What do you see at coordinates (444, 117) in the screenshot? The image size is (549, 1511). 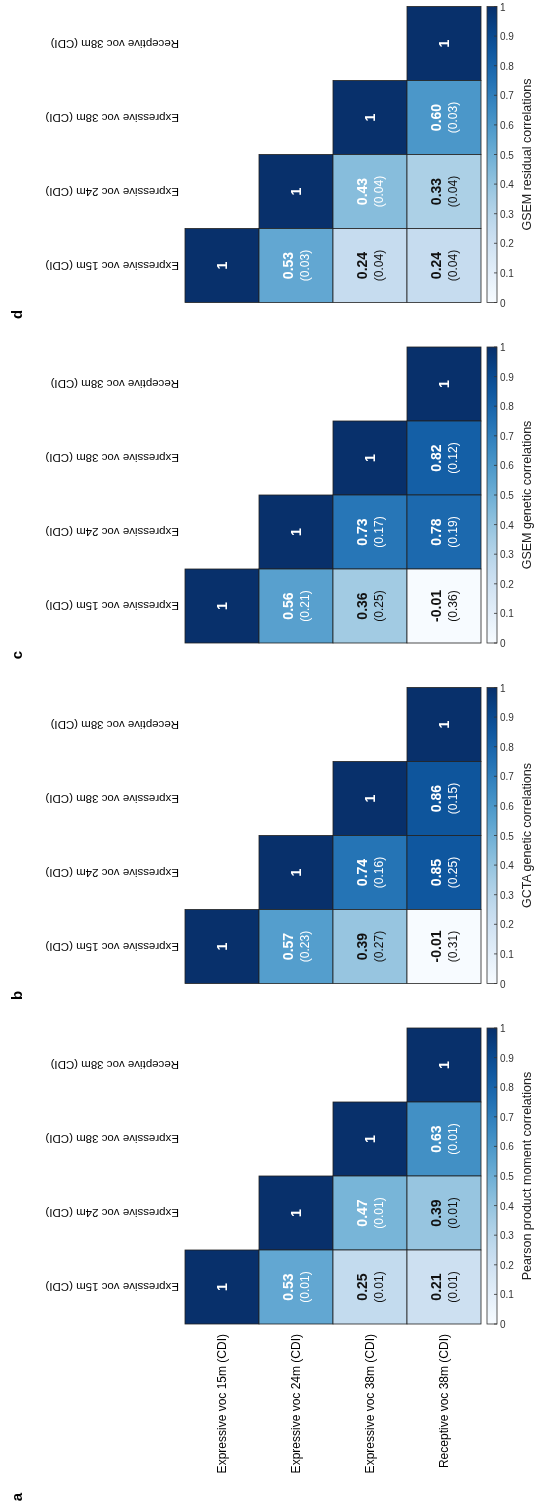 I see `data-label: 0.60 (0.03)` at bounding box center [444, 117].